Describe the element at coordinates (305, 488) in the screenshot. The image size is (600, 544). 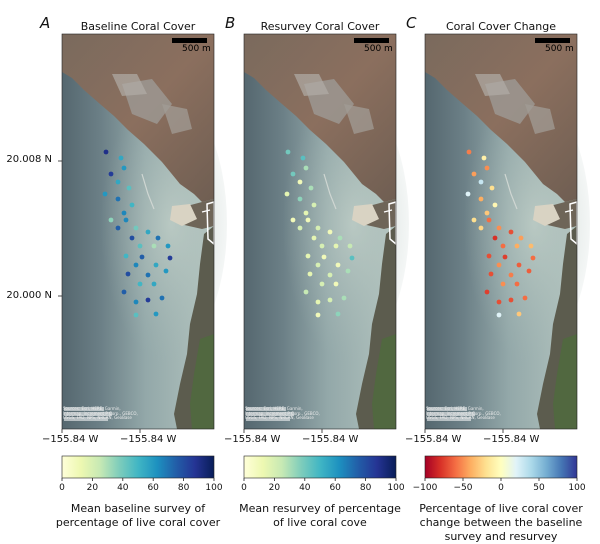
I see `cbar-b-tick-40: 40` at that location.